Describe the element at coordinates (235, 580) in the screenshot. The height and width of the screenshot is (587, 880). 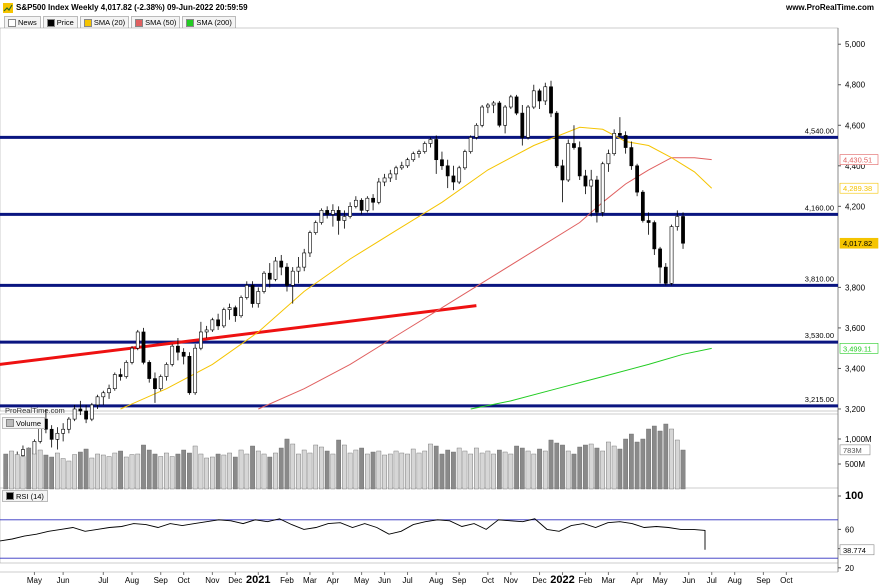
I see `time-tick-label: Dec` at that location.